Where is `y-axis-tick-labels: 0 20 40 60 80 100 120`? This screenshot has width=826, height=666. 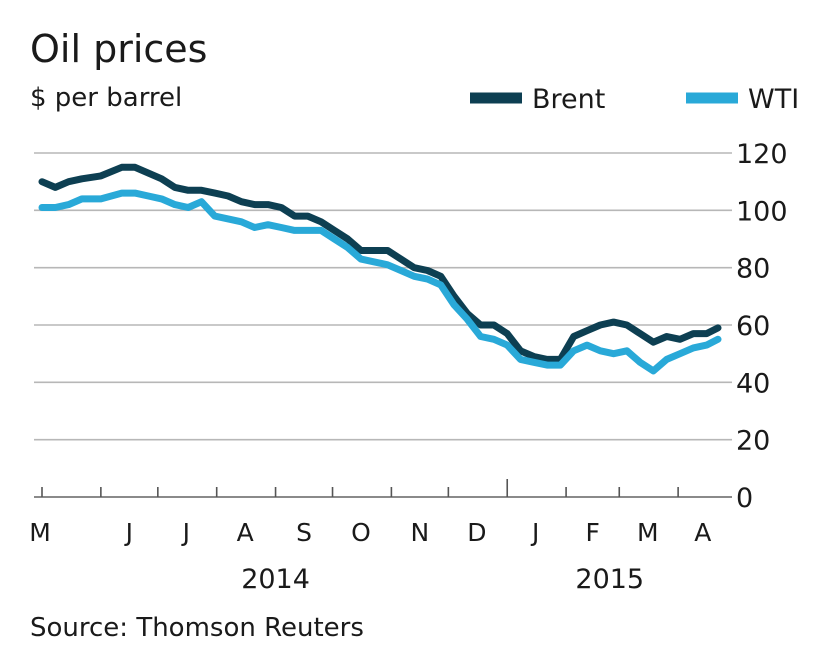 y-axis-tick-labels: 0 20 40 60 80 100 120 is located at coordinates (762, 326).